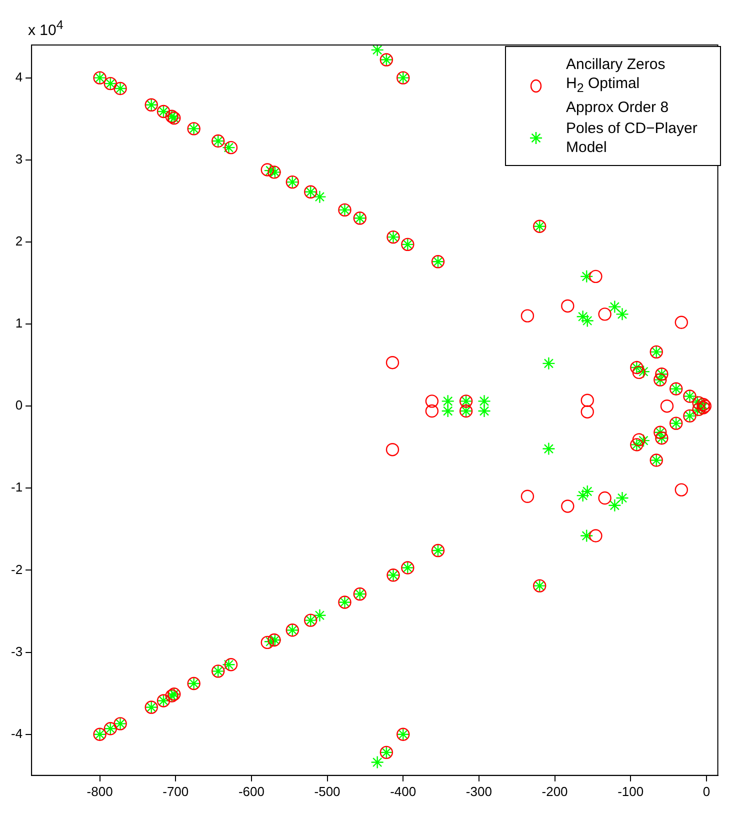 Image resolution: width=733 pixels, height=815 pixels. Describe the element at coordinates (175, 791) in the screenshot. I see `x-tick-label: -700` at that location.